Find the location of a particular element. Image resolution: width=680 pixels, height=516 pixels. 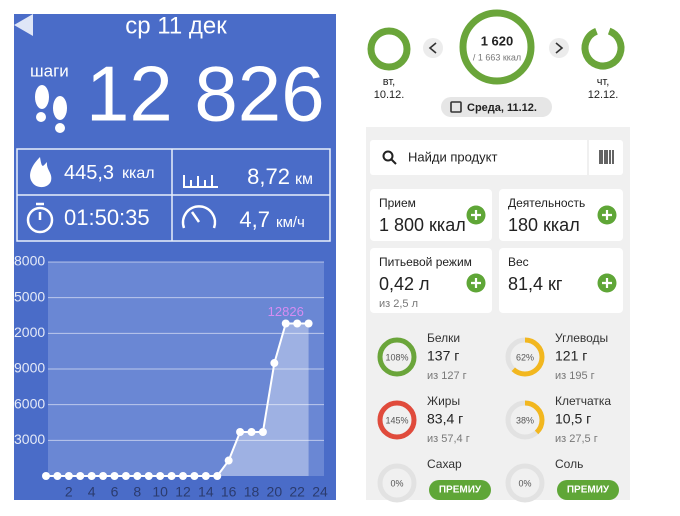

x-tick-label: 6 is located at coordinates (115, 492).